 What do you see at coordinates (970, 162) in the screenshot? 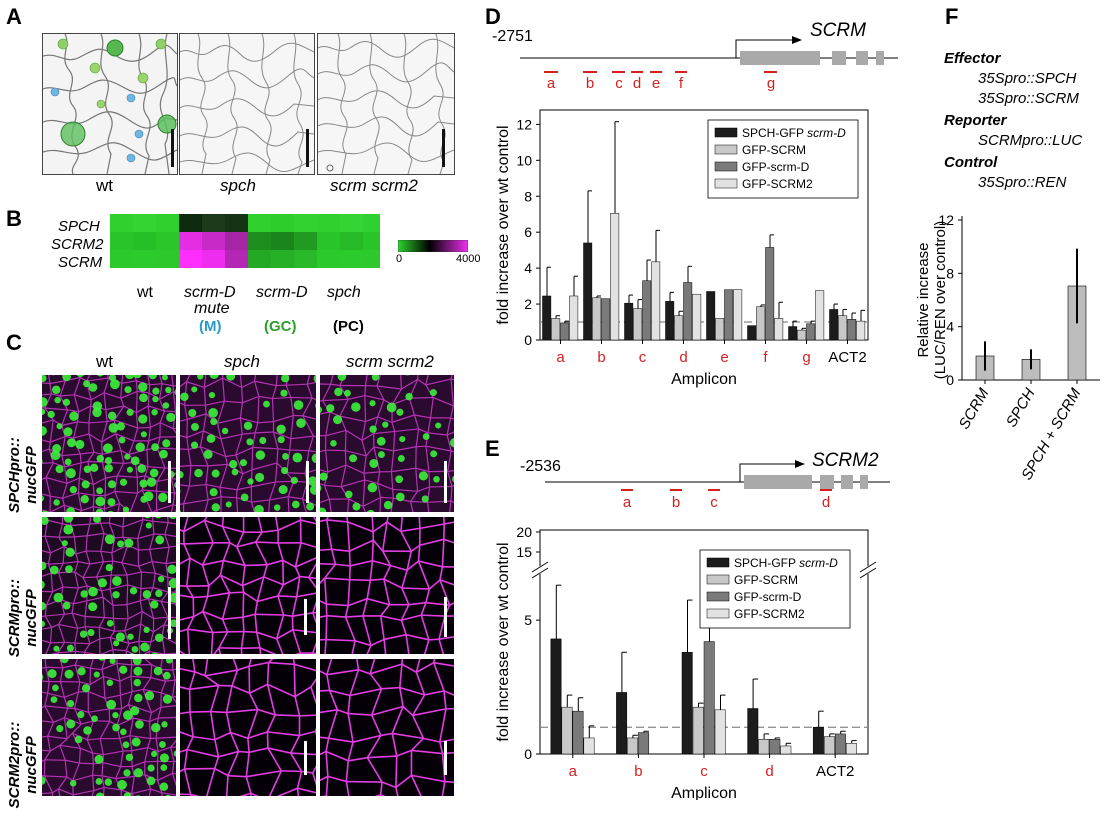
I see `control-label: Control` at bounding box center [970, 162].